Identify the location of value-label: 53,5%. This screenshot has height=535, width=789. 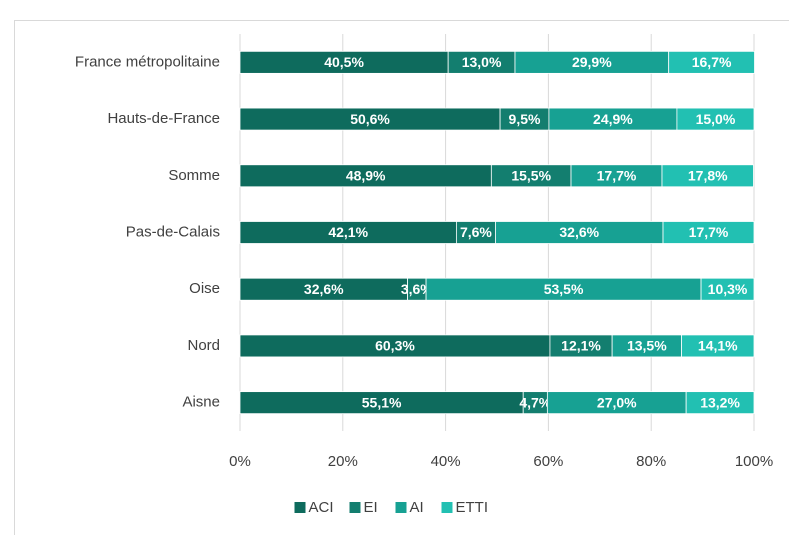
(564, 289).